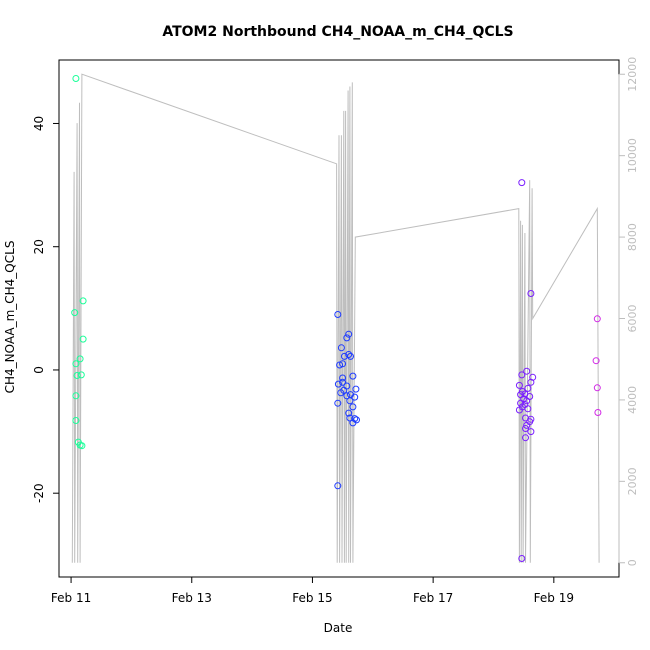  What do you see at coordinates (338, 628) in the screenshot?
I see `x-axis-label: Date` at bounding box center [338, 628].